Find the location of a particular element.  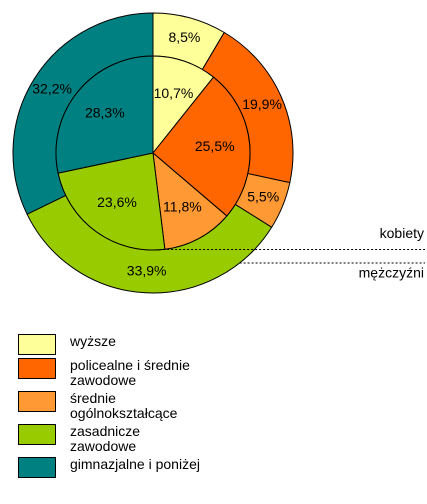

value-label: 10,7% is located at coordinates (174, 93).